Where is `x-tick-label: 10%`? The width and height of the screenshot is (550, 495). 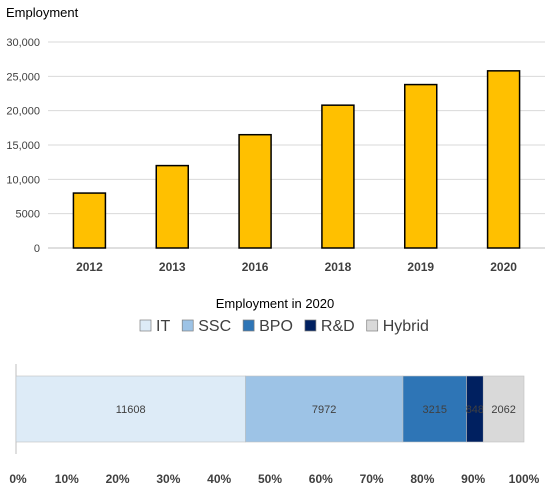 x-tick-label: 10% is located at coordinates (67, 479).